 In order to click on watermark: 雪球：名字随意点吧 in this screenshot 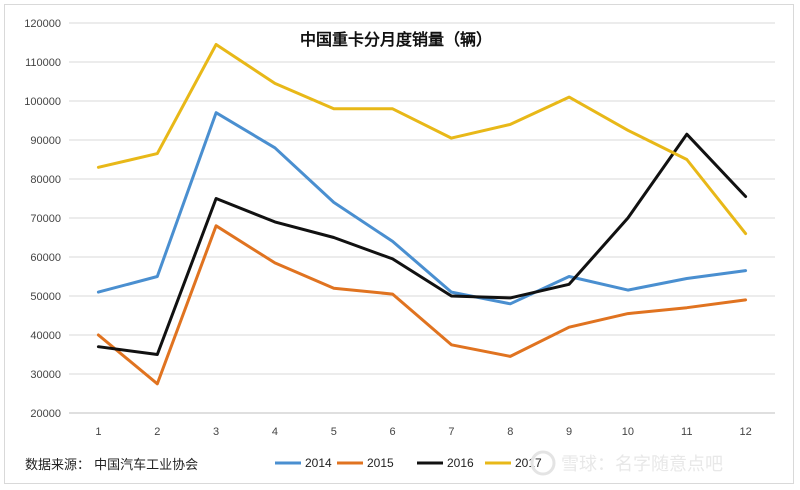, I will do `click(626, 463)`.